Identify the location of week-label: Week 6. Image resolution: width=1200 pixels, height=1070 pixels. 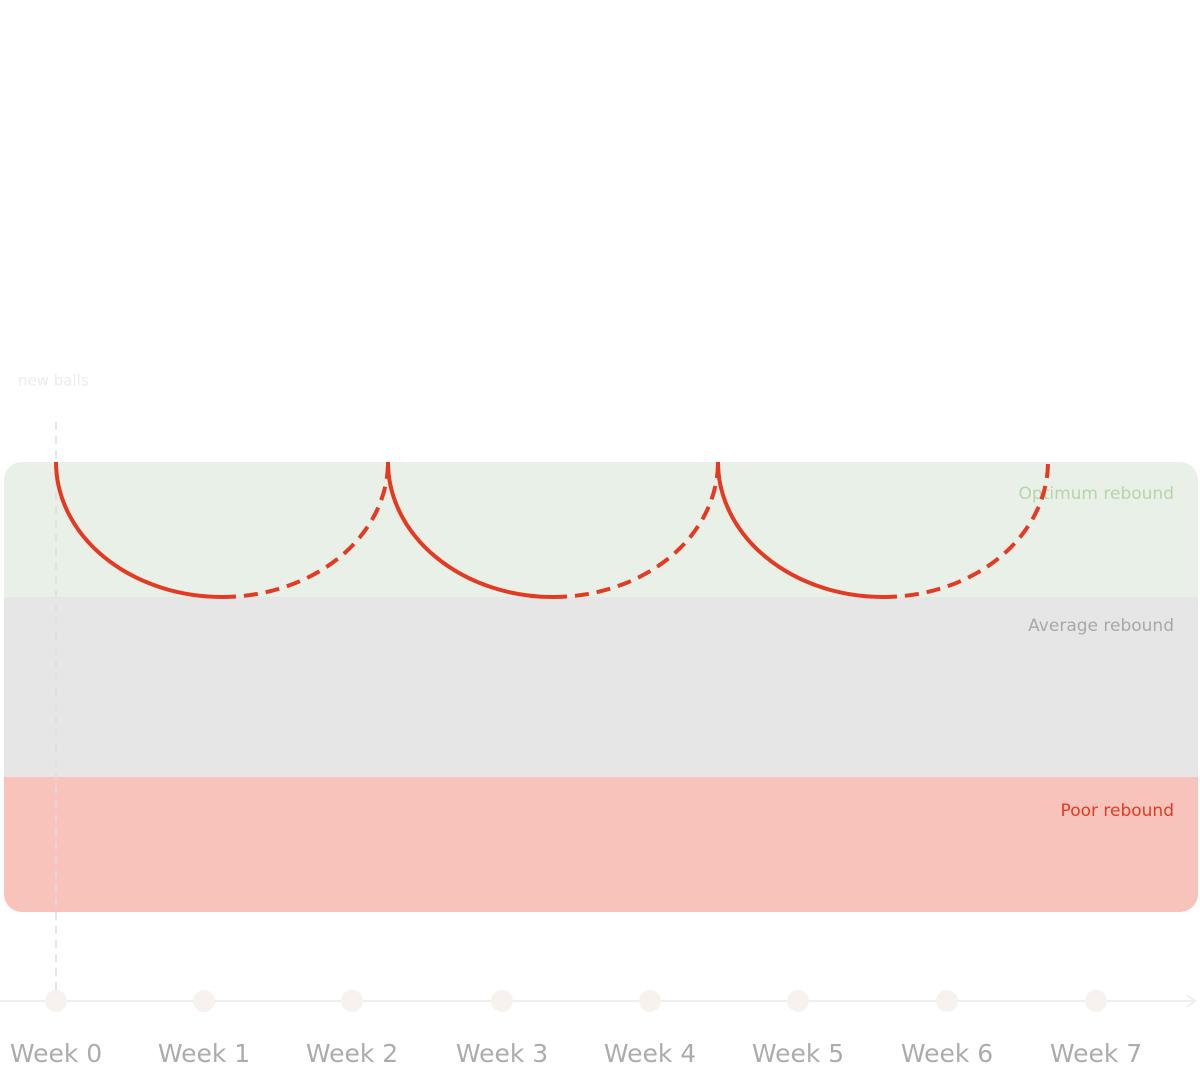
(947, 1053).